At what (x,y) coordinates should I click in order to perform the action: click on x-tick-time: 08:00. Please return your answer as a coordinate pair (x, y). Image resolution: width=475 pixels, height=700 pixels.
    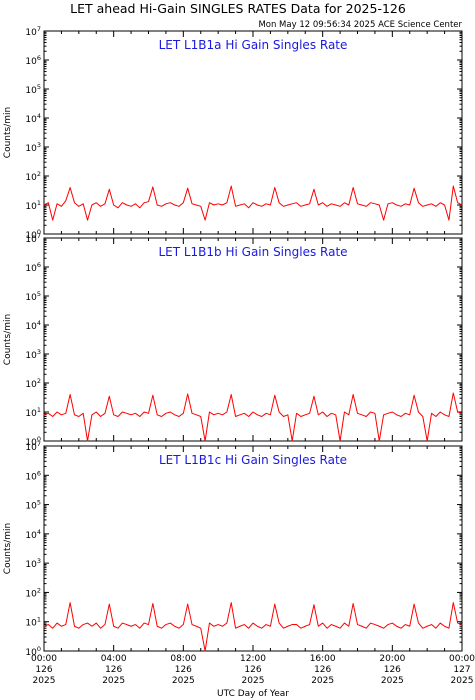
    Looking at the image, I should click on (183, 659).